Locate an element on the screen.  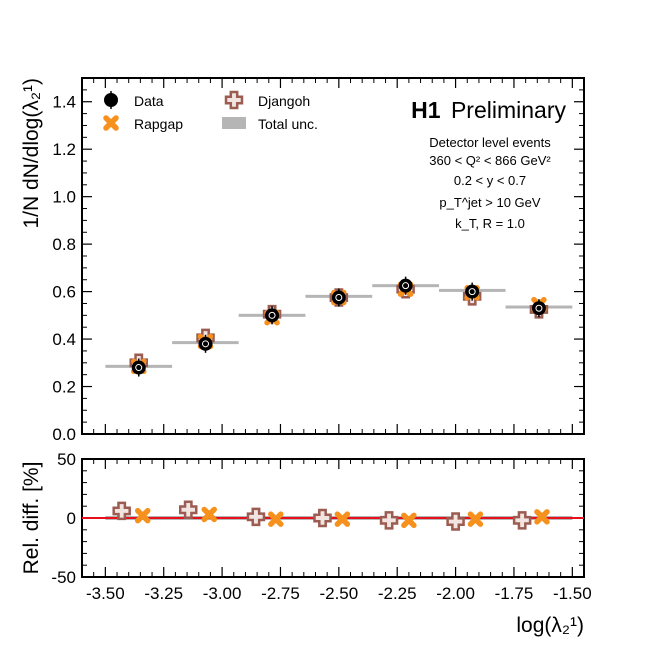
ratio-ytick-label: -50 is located at coordinates (63, 577).